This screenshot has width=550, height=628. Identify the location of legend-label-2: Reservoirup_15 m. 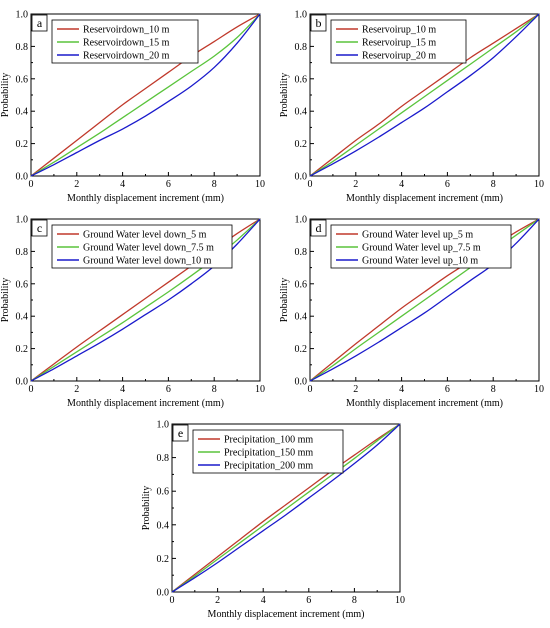
(399, 43).